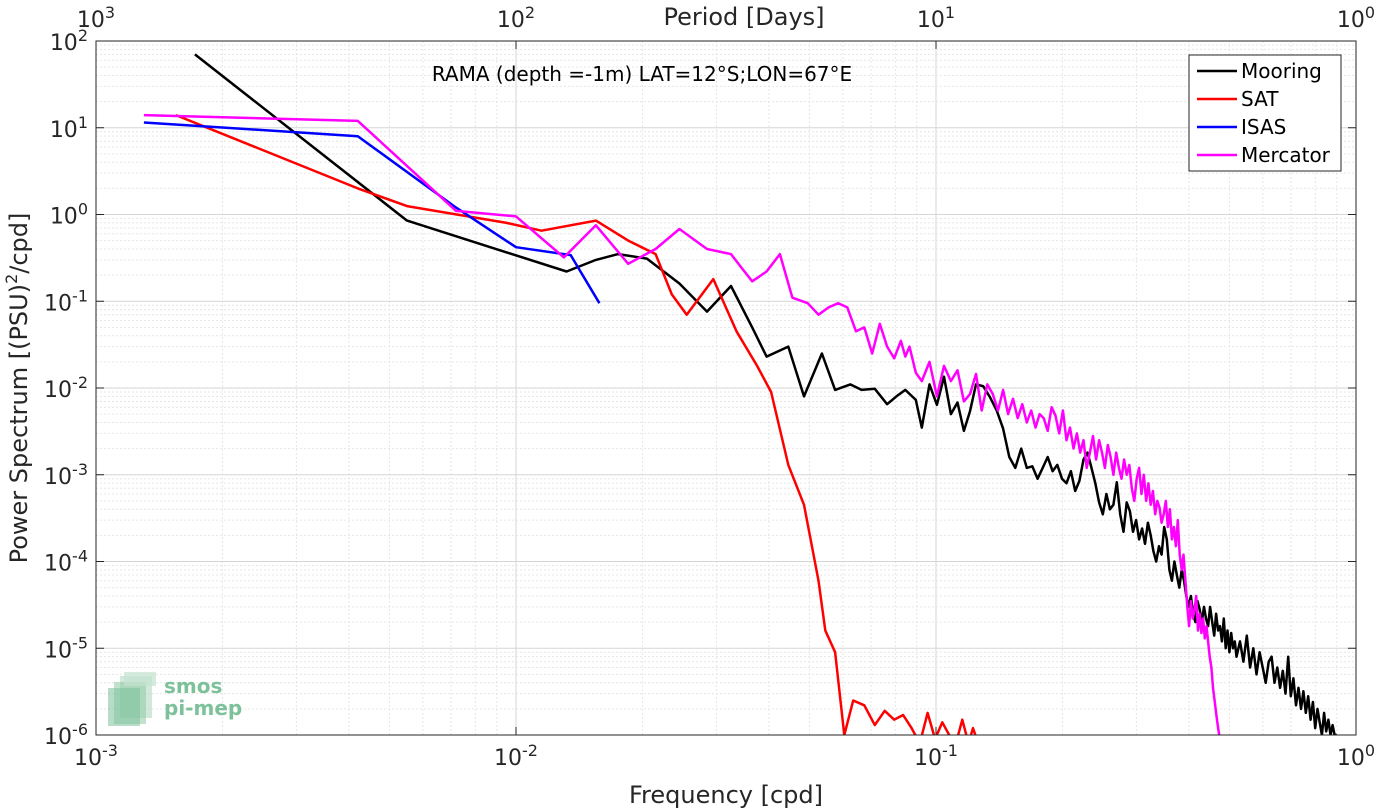 The height and width of the screenshot is (809, 1377). I want to click on top-tick-label: 10¹, so click(936, 18).